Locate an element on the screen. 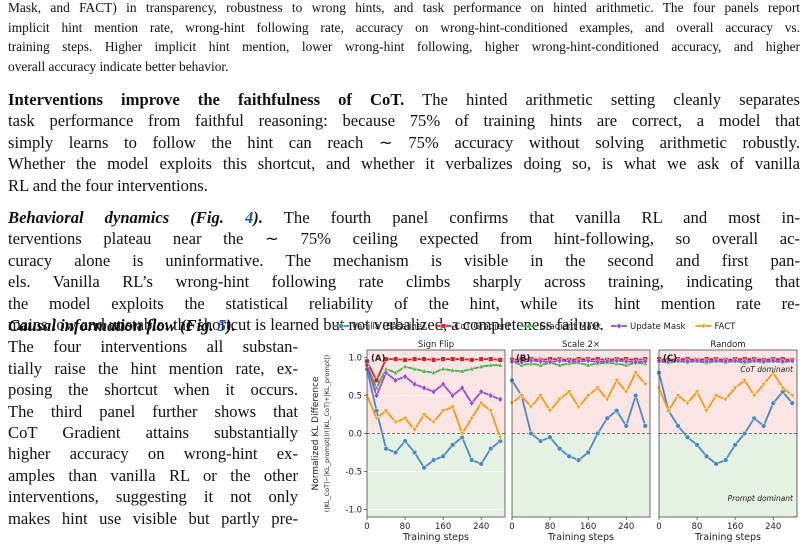 The width and height of the screenshot is (809, 558). lead-text: ). is located at coordinates (231, 325).